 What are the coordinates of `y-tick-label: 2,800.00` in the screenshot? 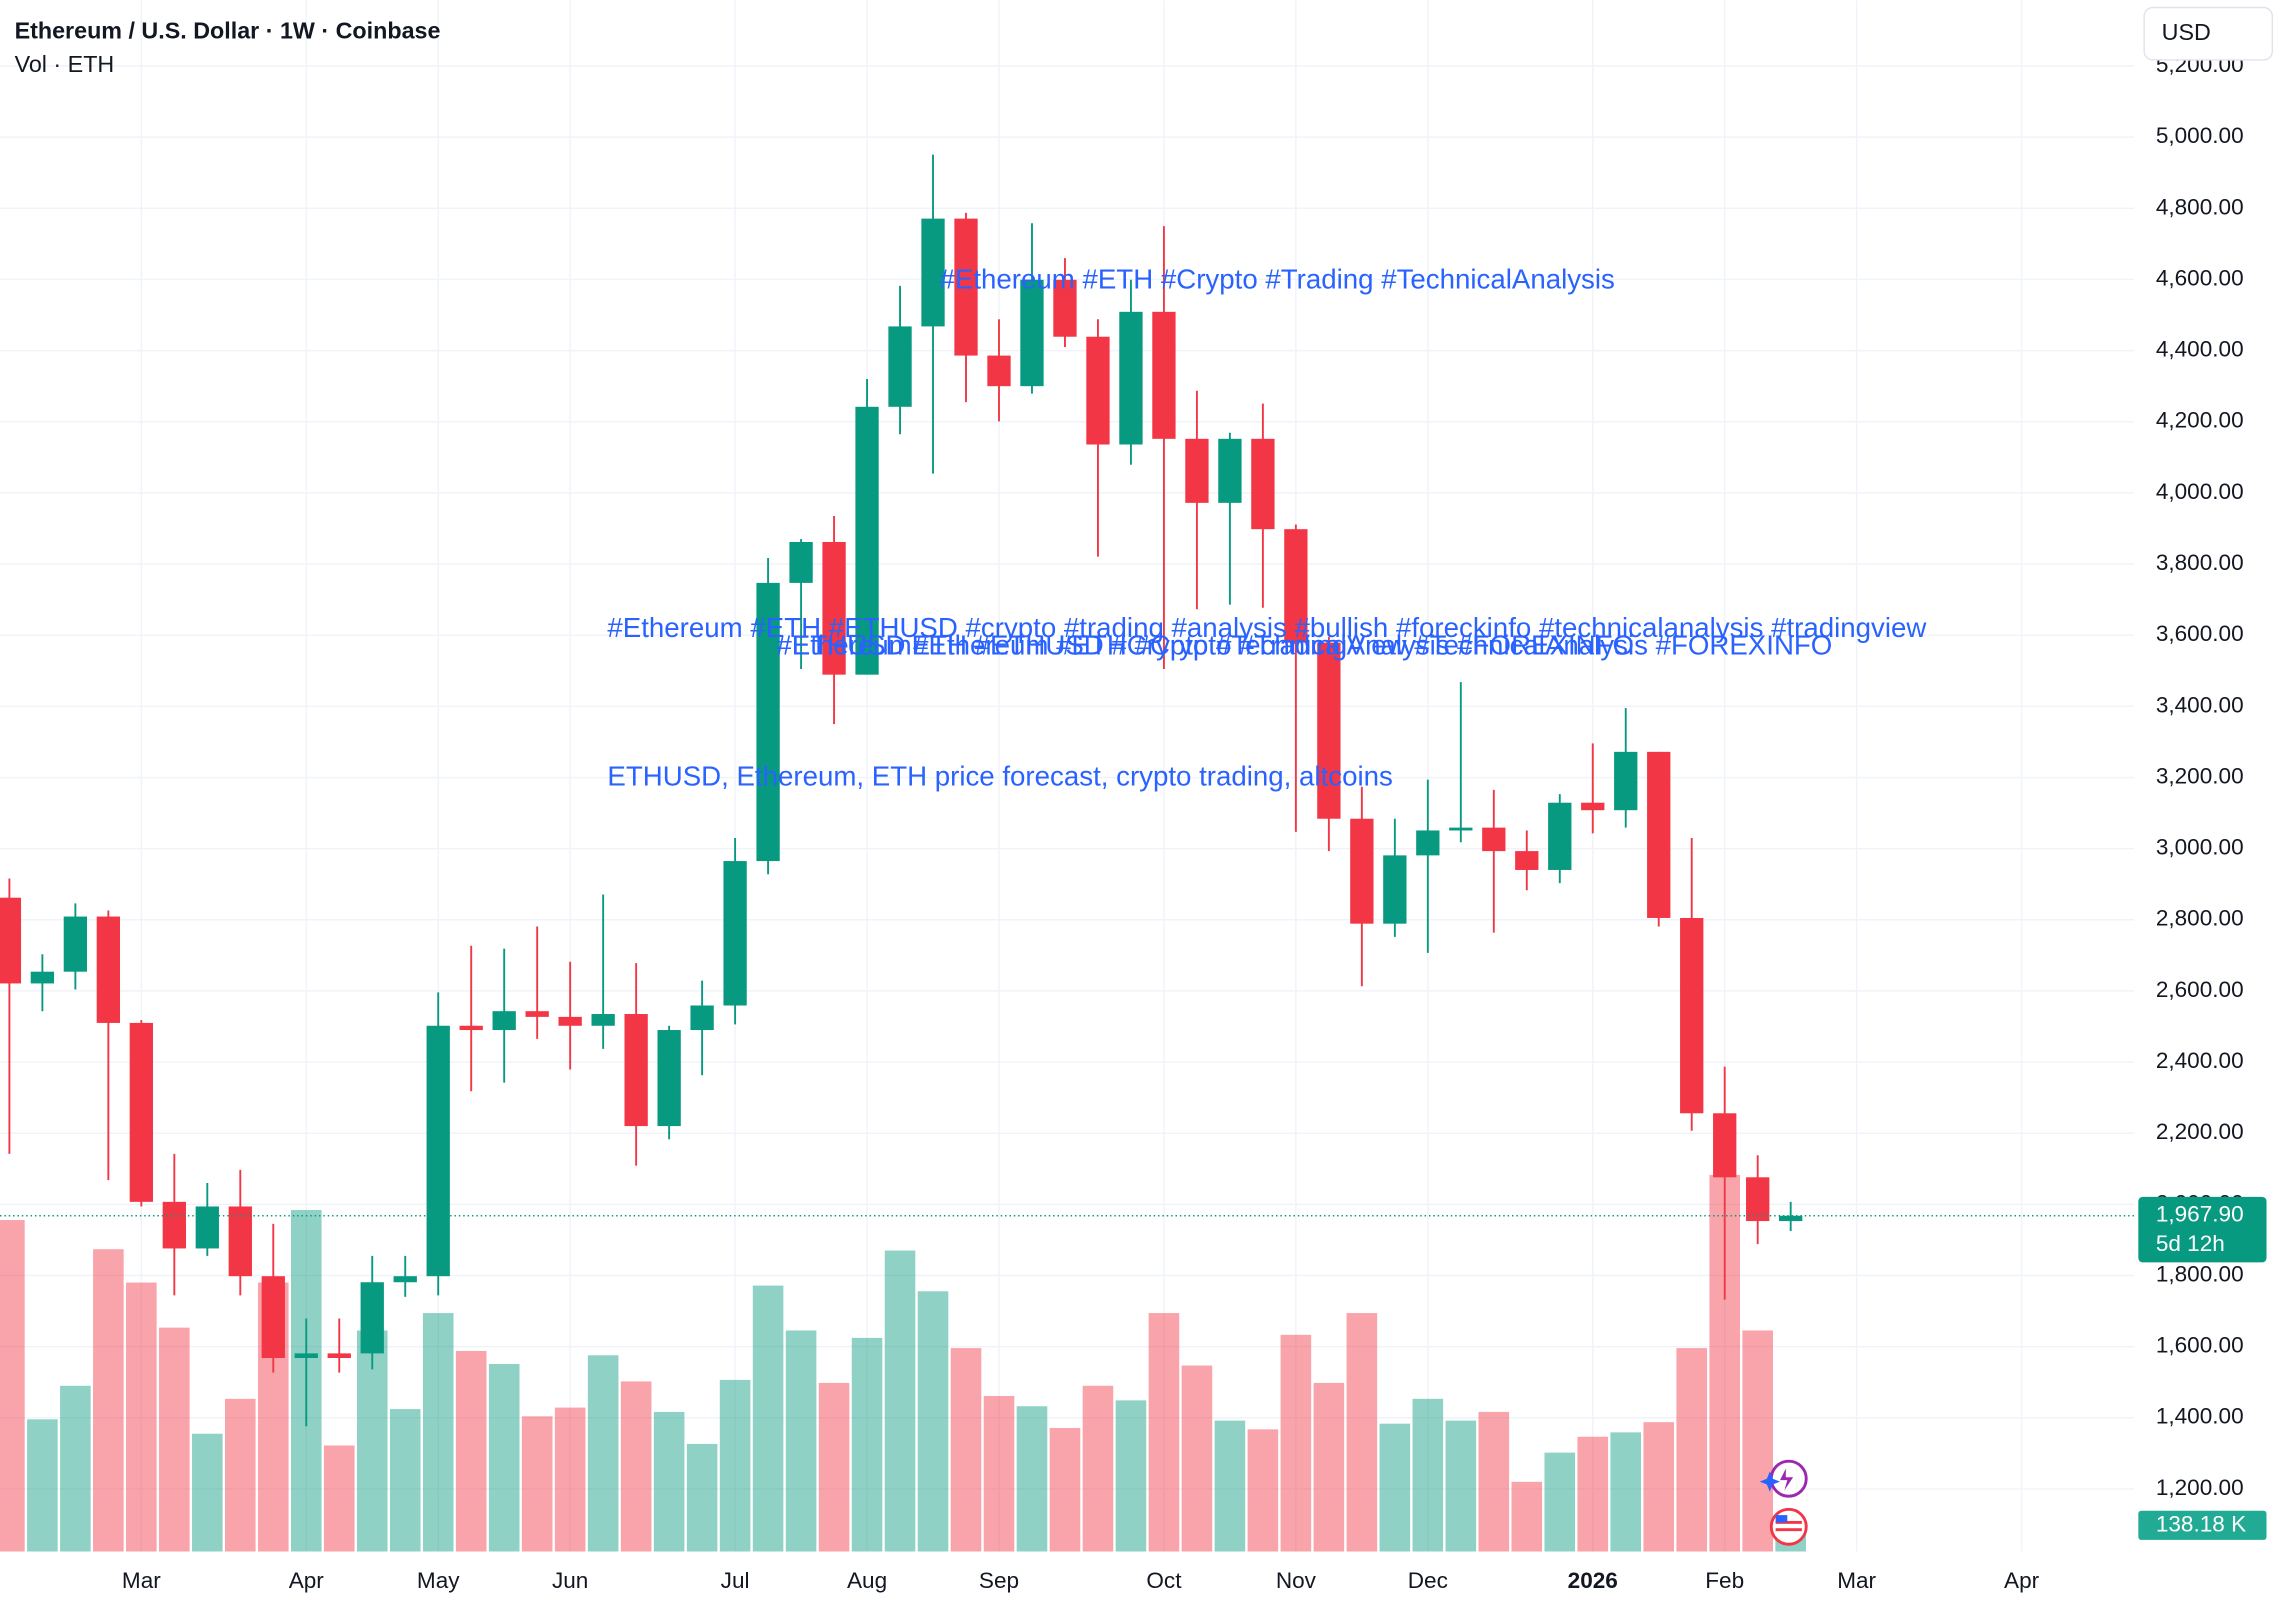 It's located at (2200, 918).